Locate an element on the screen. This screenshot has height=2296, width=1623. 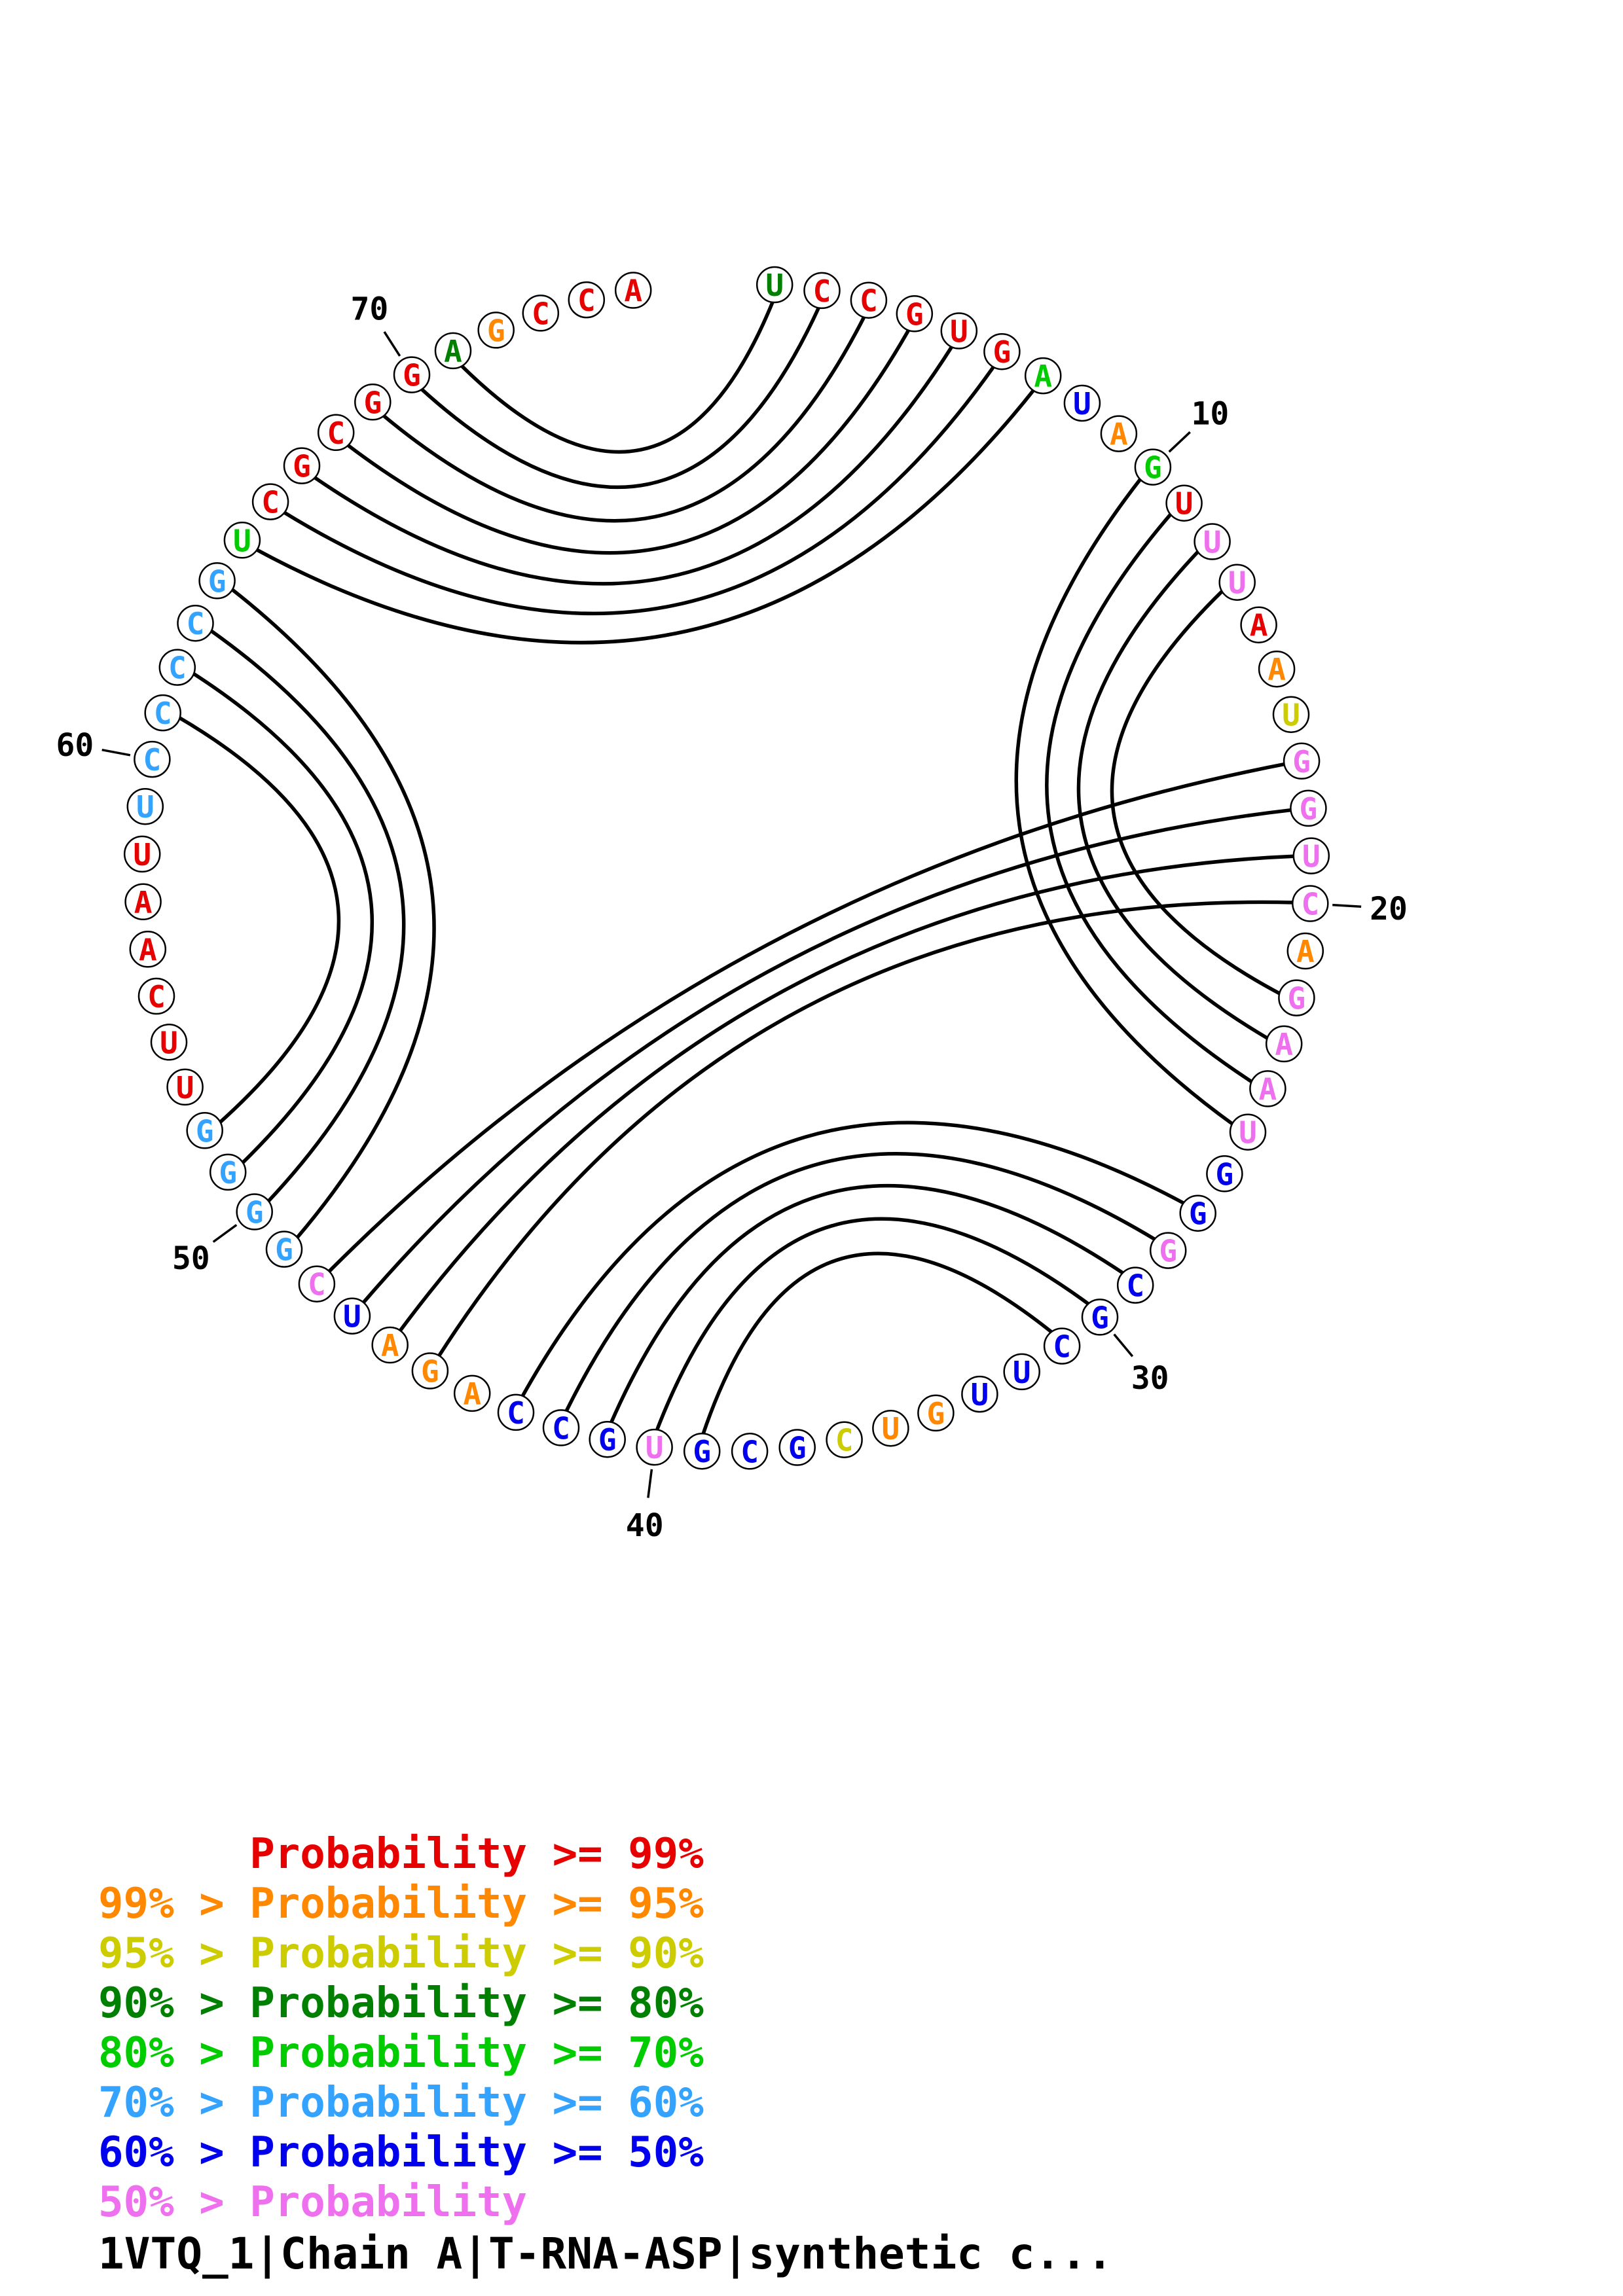
nucleotide-13: U is located at coordinates (1237, 582).